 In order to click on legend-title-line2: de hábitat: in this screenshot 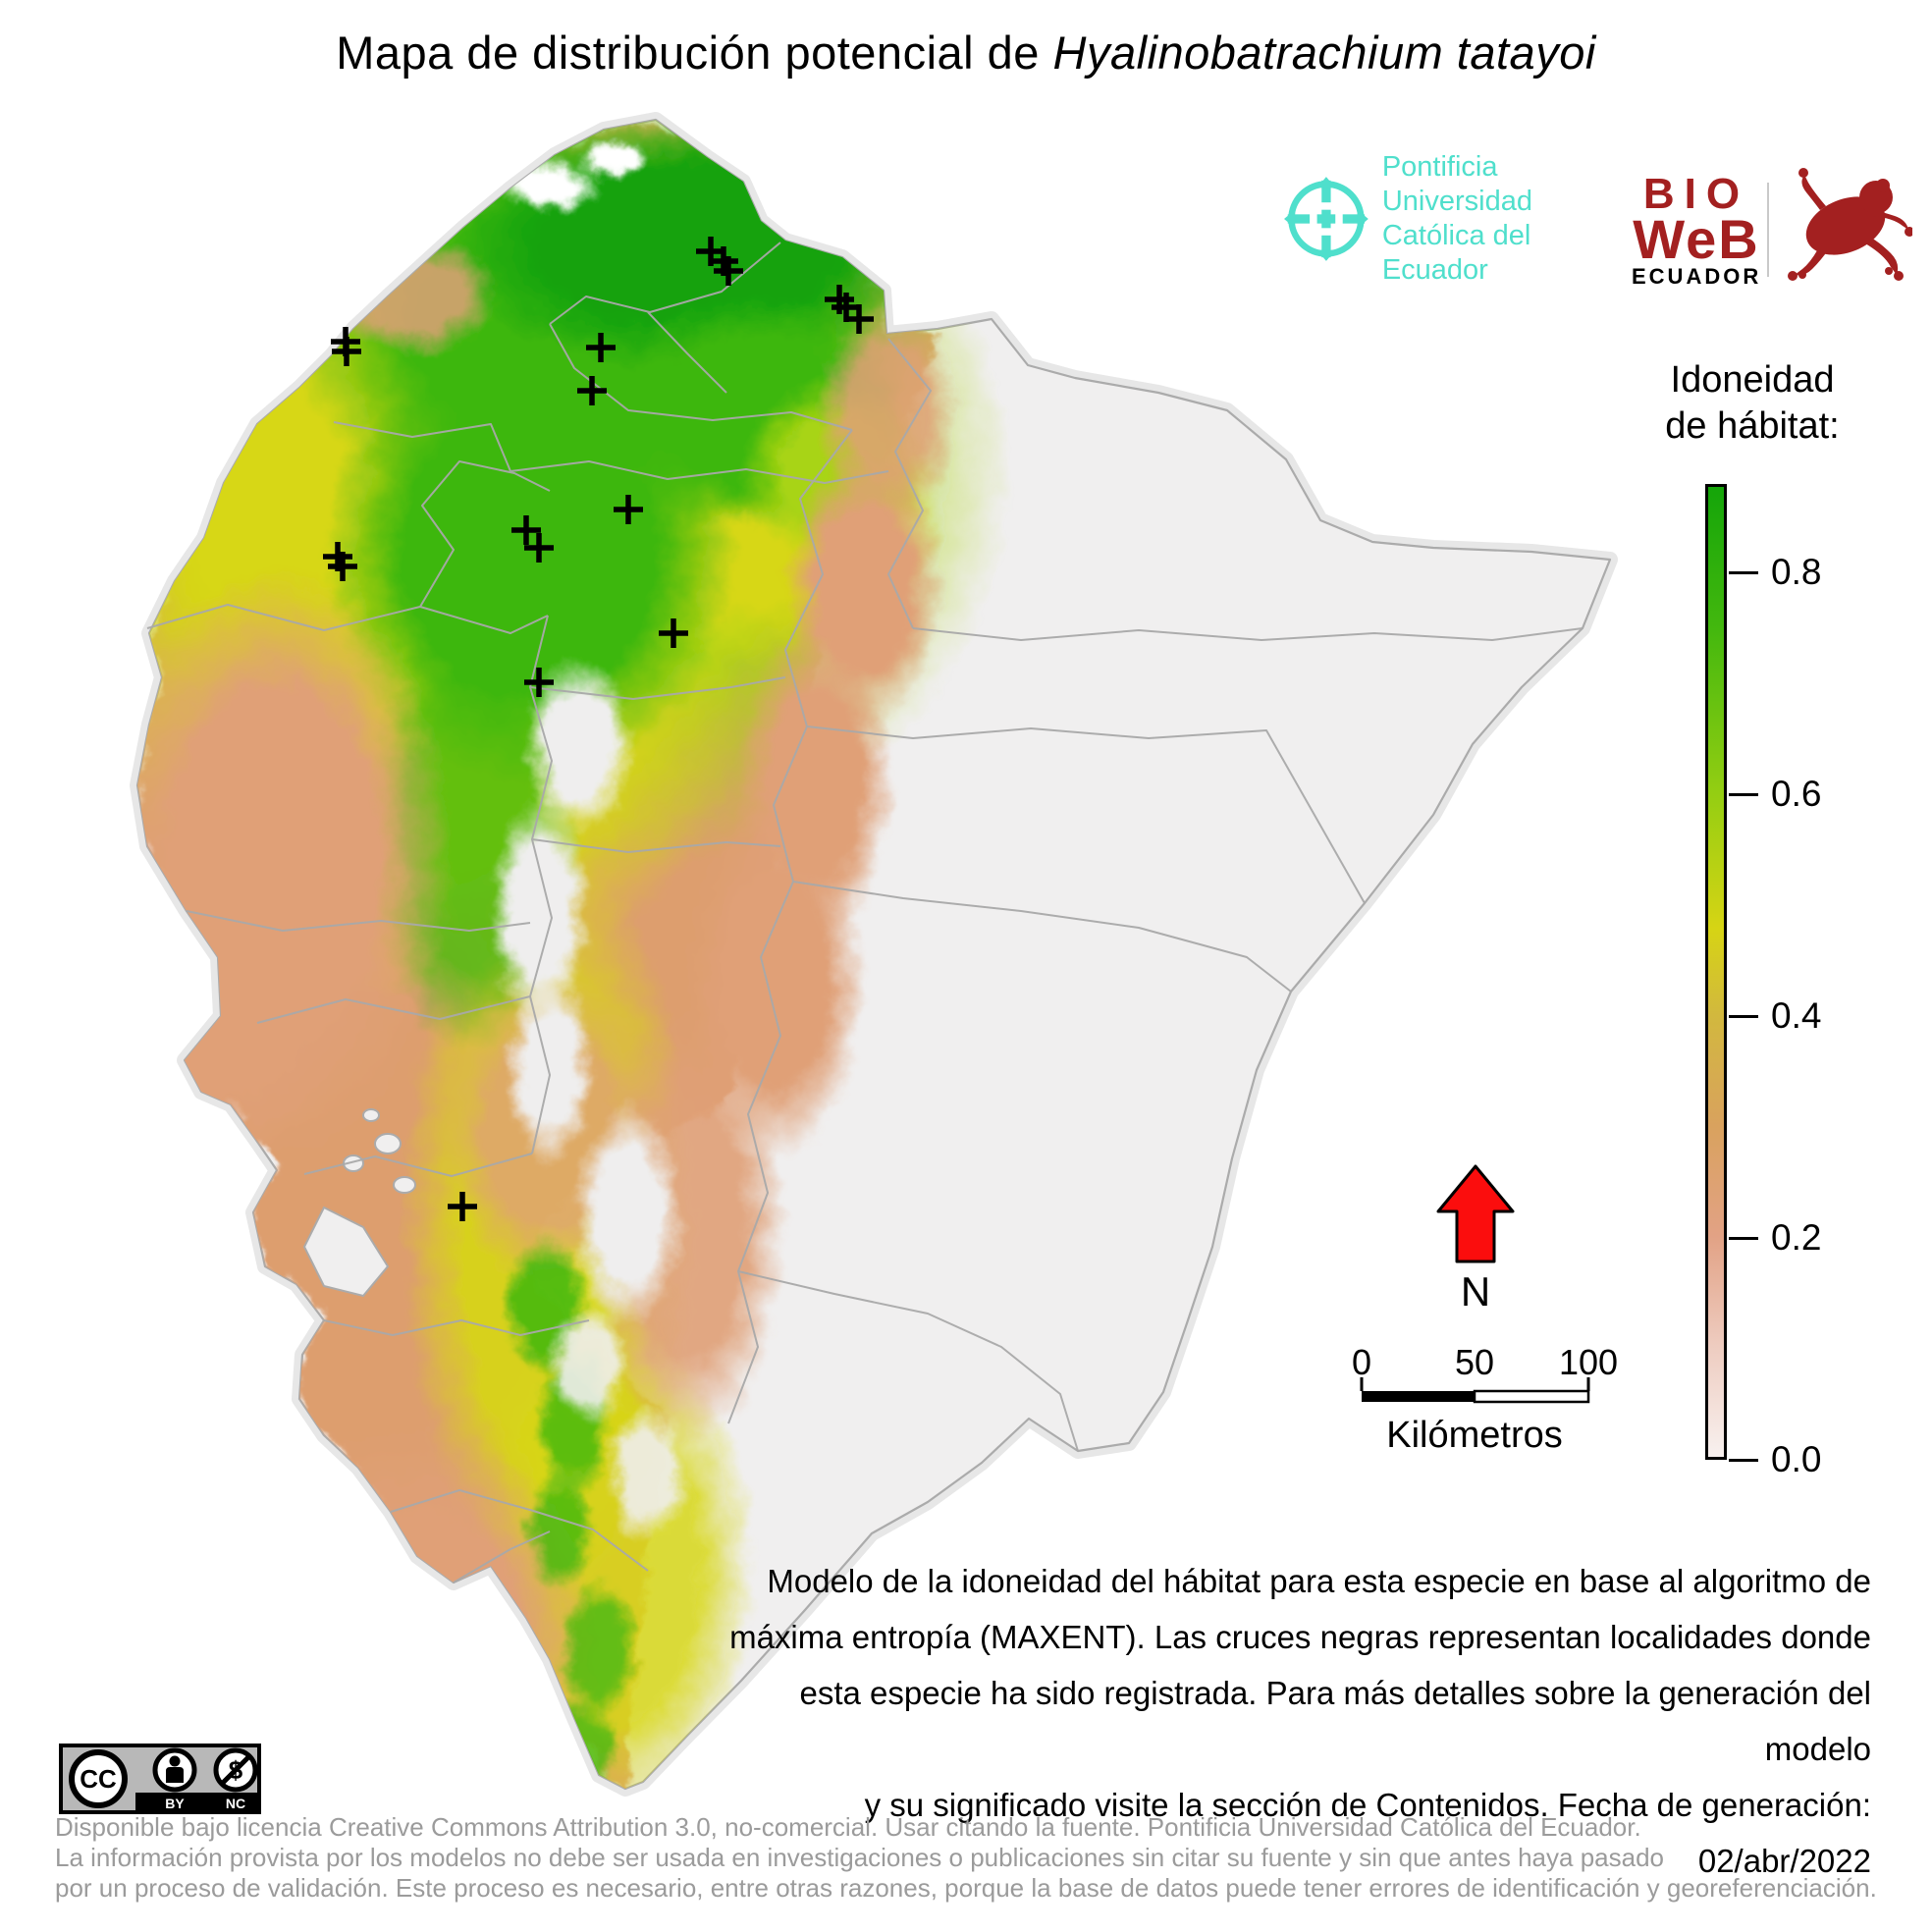, I will do `click(1752, 426)`.